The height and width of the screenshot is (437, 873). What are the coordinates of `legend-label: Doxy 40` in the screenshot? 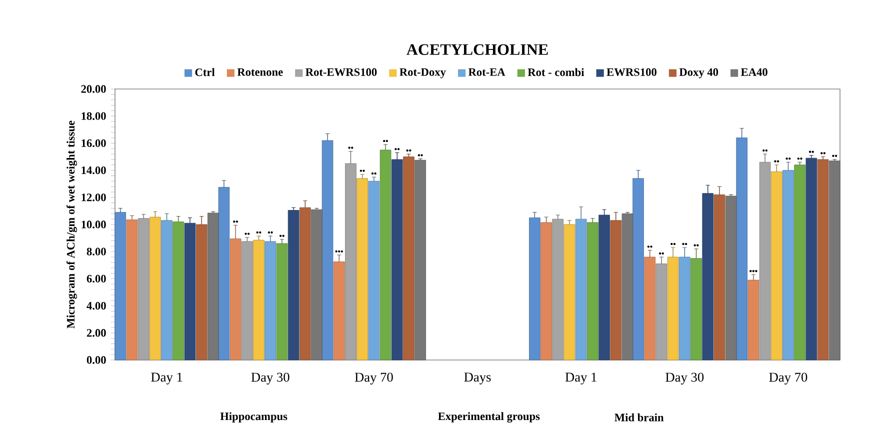 It's located at (698, 73).